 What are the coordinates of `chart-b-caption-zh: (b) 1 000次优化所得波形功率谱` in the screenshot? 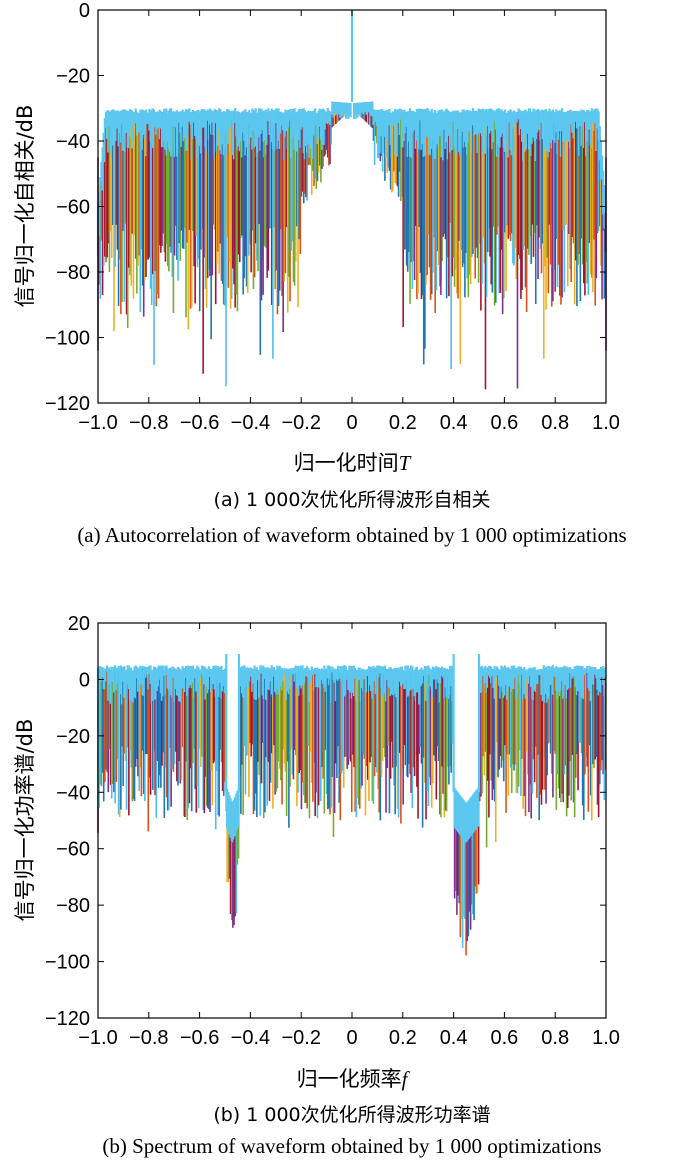 It's located at (351, 1115).